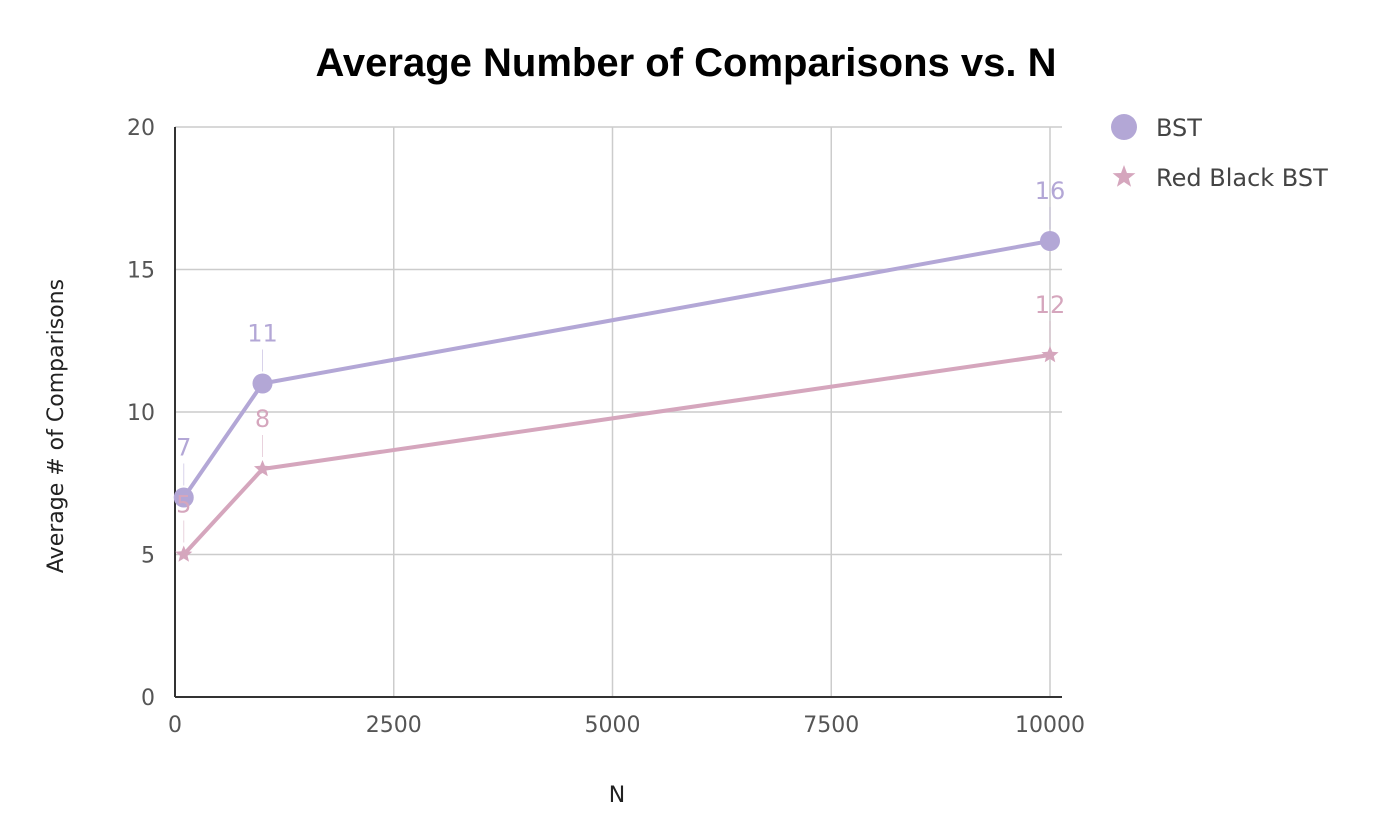 Image resolution: width=1374 pixels, height=824 pixels. I want to click on data-label-bst: 7, so click(183, 448).